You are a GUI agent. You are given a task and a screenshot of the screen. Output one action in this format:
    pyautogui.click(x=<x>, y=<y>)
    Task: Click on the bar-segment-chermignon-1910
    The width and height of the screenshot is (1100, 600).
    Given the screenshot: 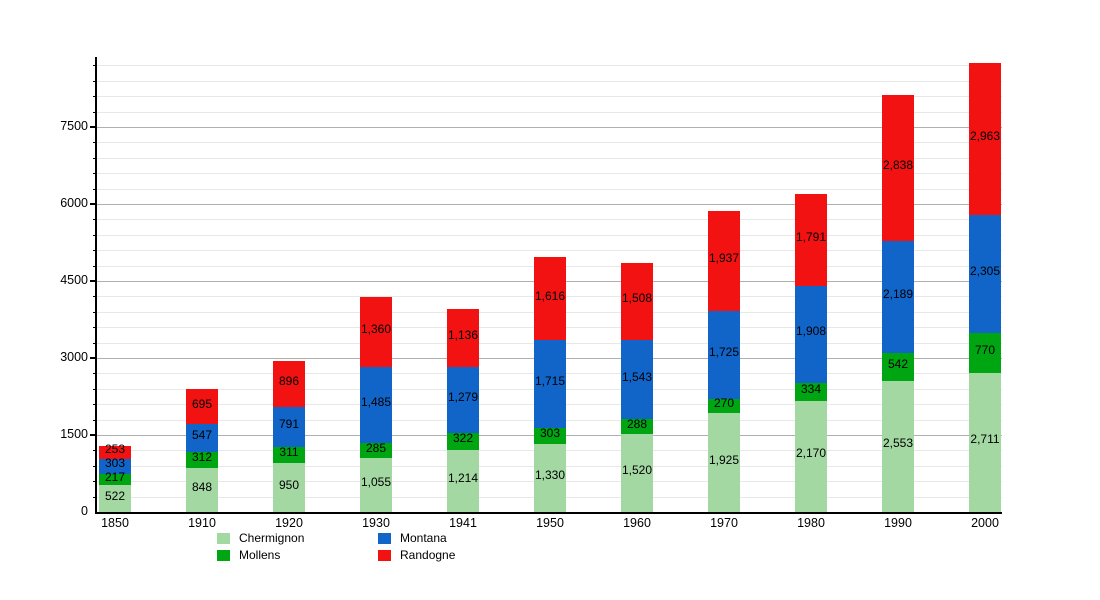 What is the action you would take?
    pyautogui.click(x=202, y=490)
    